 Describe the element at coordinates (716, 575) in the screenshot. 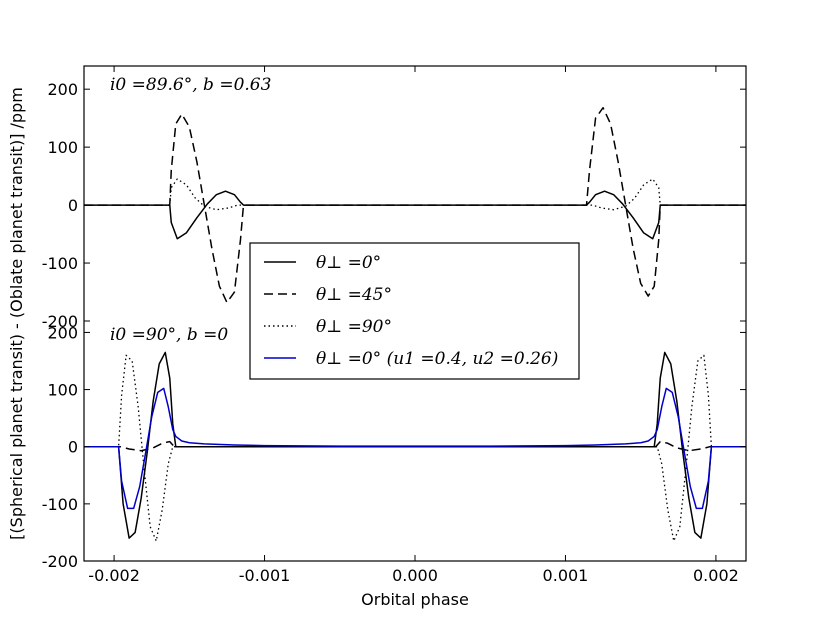

I see `x-tick-label: 0.002` at that location.